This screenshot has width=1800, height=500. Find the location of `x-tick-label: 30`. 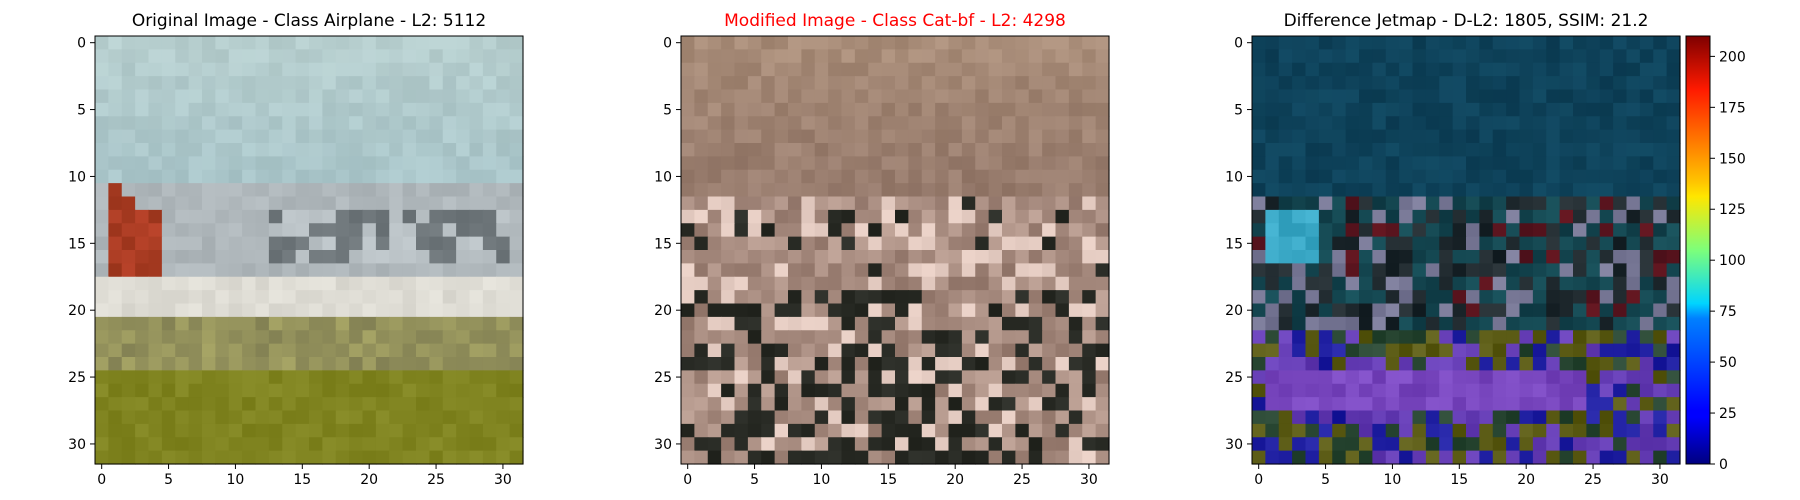

x-tick-label: 30 is located at coordinates (503, 480).